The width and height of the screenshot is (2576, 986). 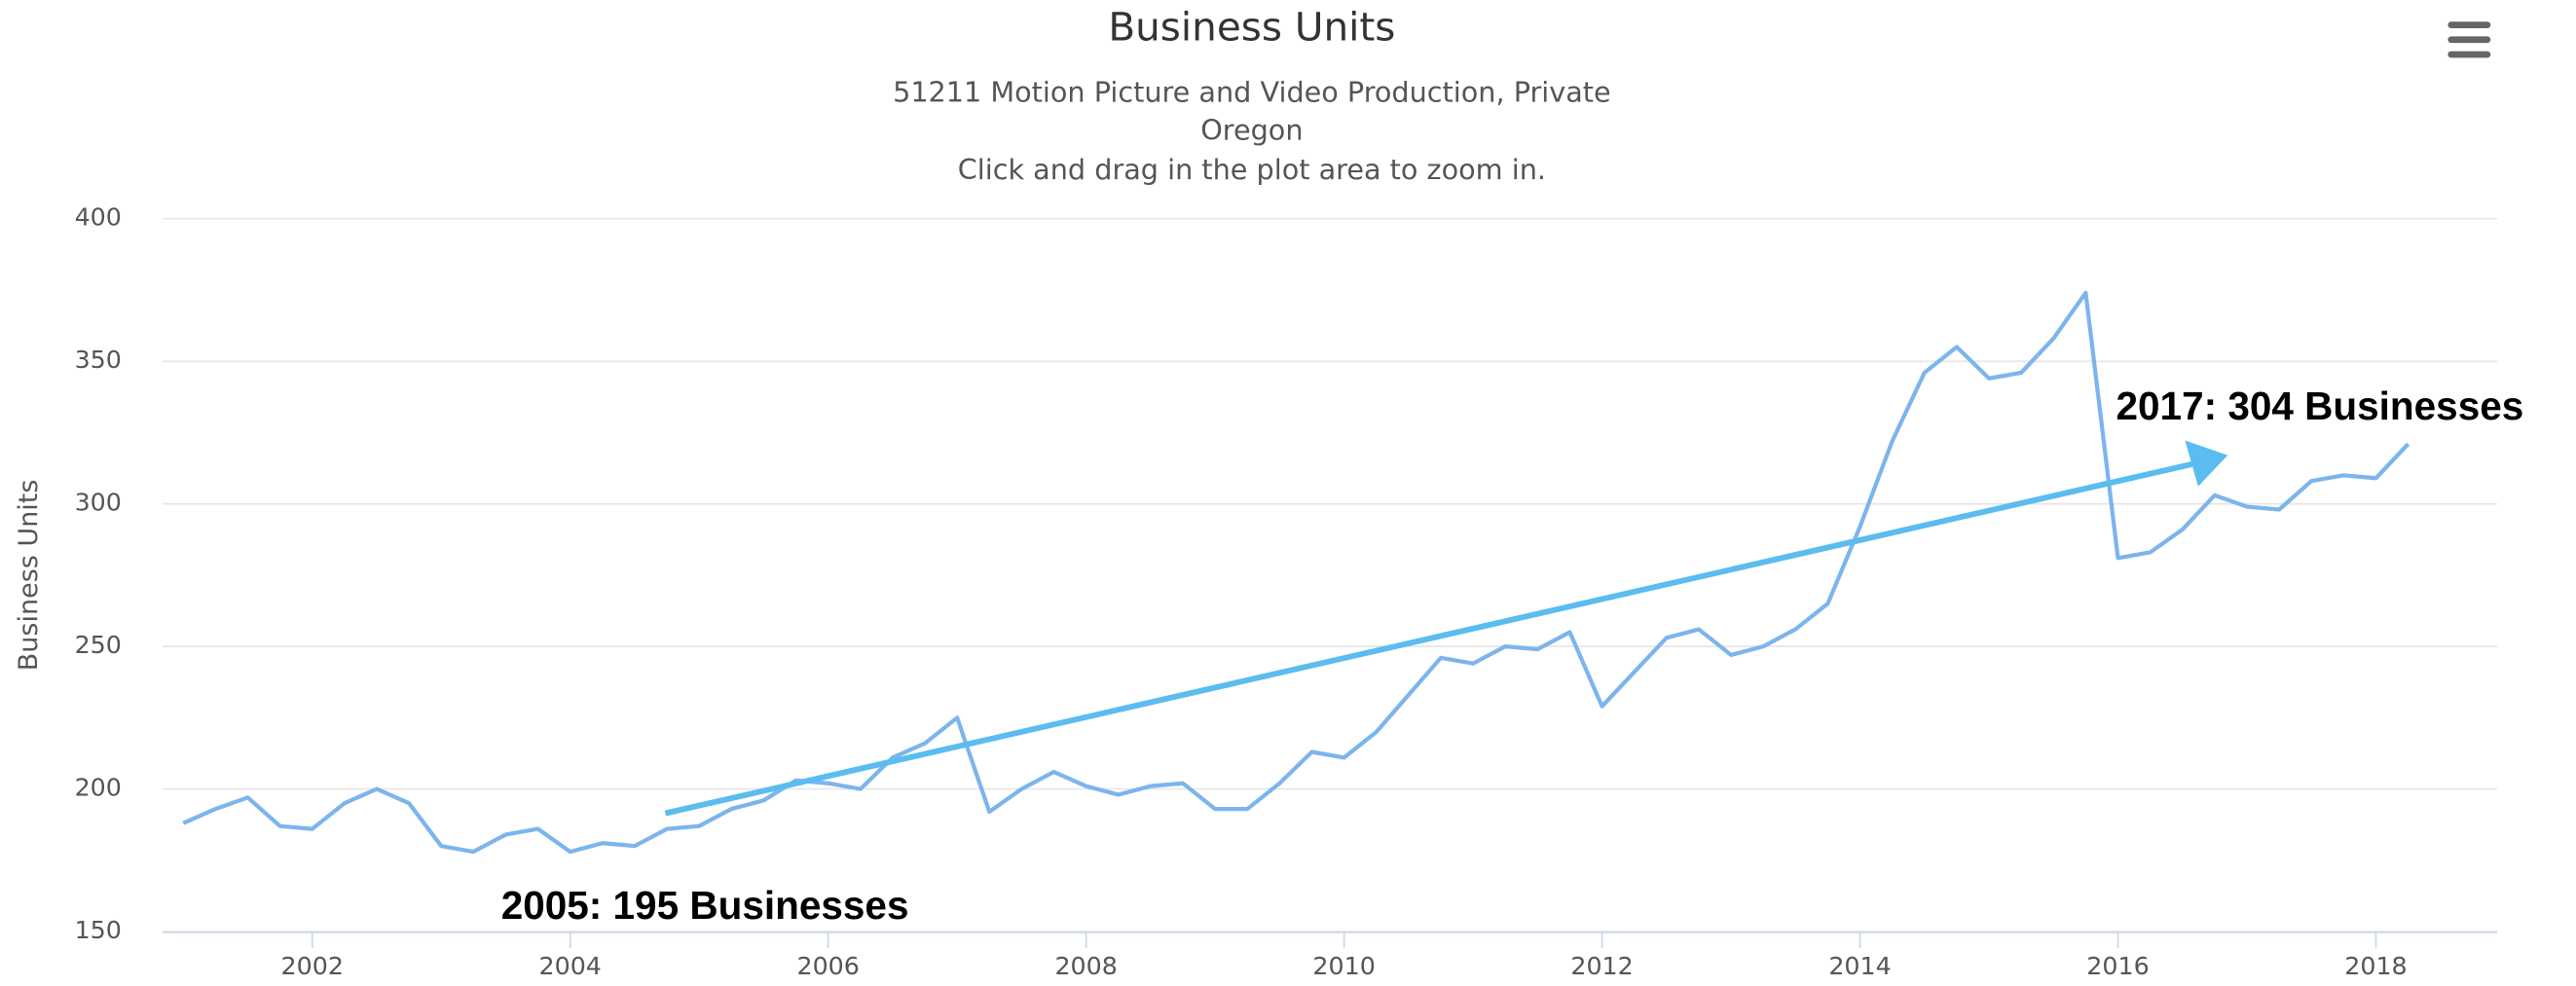 What do you see at coordinates (312, 966) in the screenshot?
I see `x-tick-label: 2002` at bounding box center [312, 966].